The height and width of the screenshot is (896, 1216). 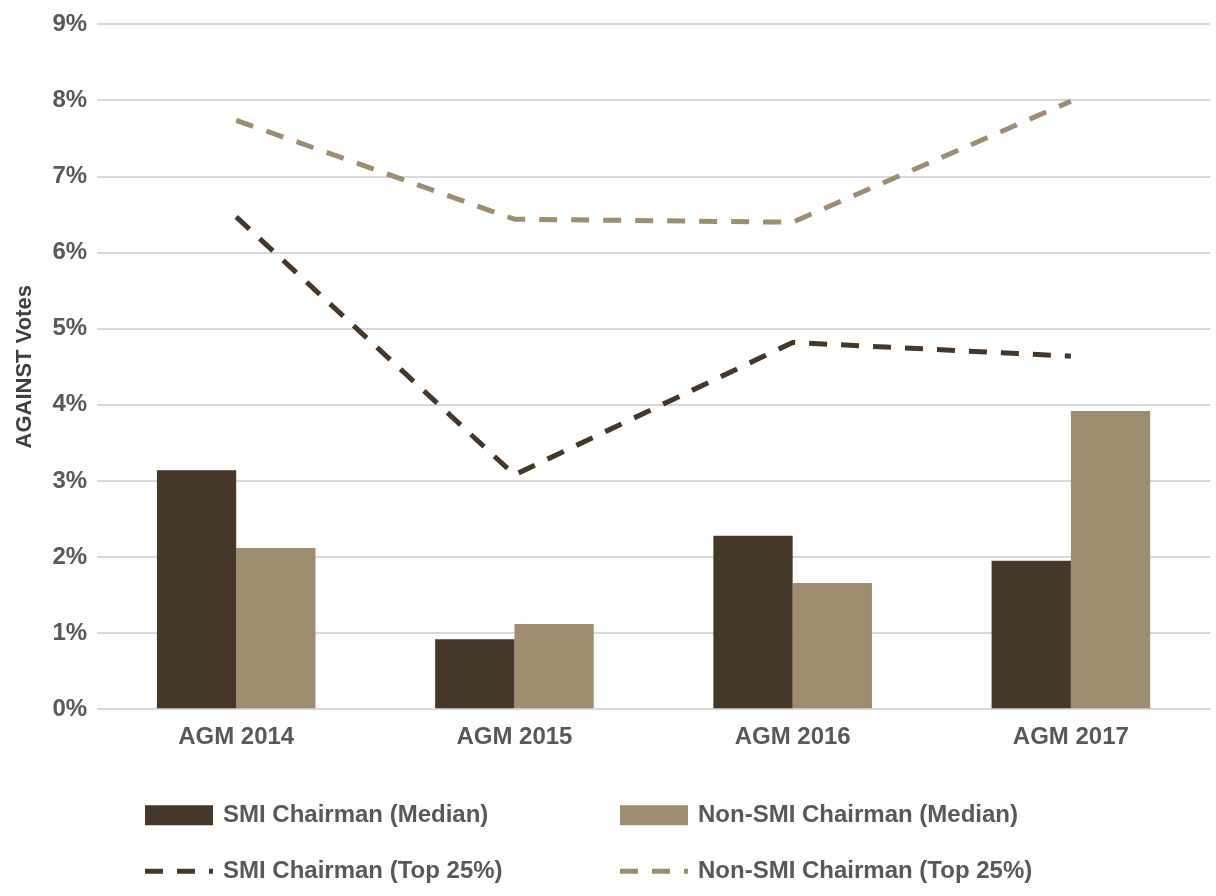 What do you see at coordinates (70, 23) in the screenshot?
I see `y-tick-label: 9%` at bounding box center [70, 23].